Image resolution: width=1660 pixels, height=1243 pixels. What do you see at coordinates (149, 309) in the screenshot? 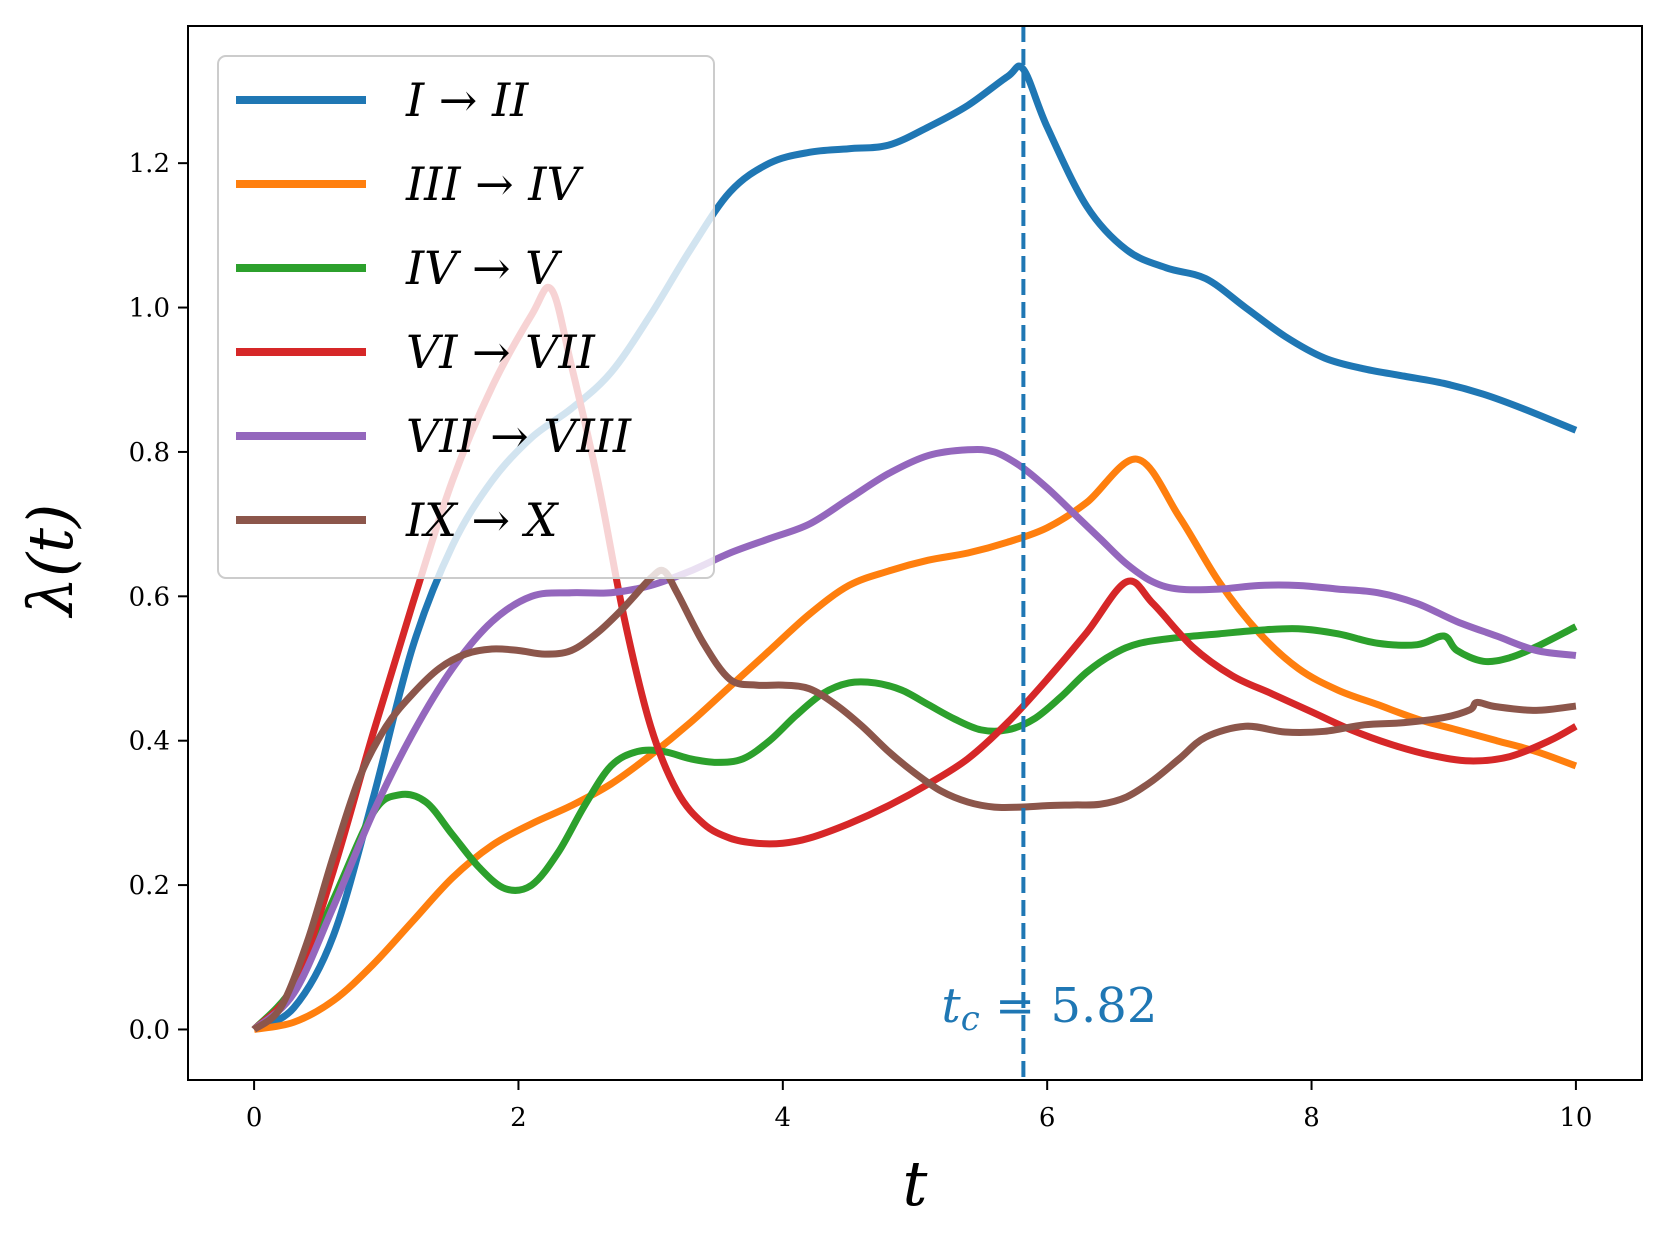
I see `y-tick-label-5: 1.0` at bounding box center [149, 309].